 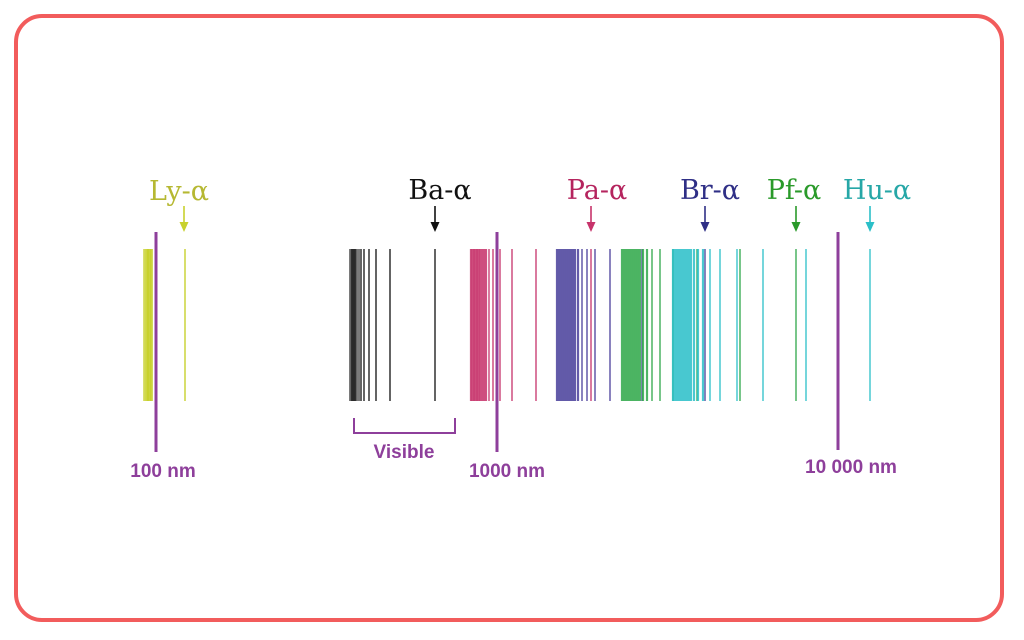 I want to click on series-balmer-alpha-label: Ba-α, so click(x=439, y=190).